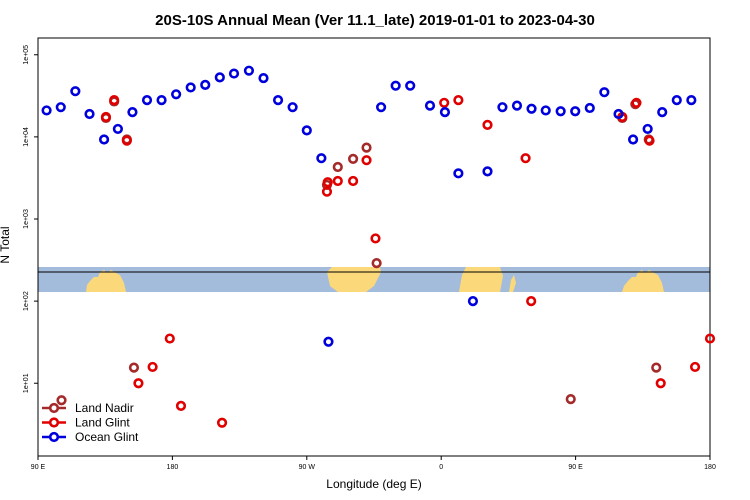 This screenshot has height=500, width=750. I want to click on x-axis: 90 E 180 90 W 0 90 E 180, so click(373, 463).